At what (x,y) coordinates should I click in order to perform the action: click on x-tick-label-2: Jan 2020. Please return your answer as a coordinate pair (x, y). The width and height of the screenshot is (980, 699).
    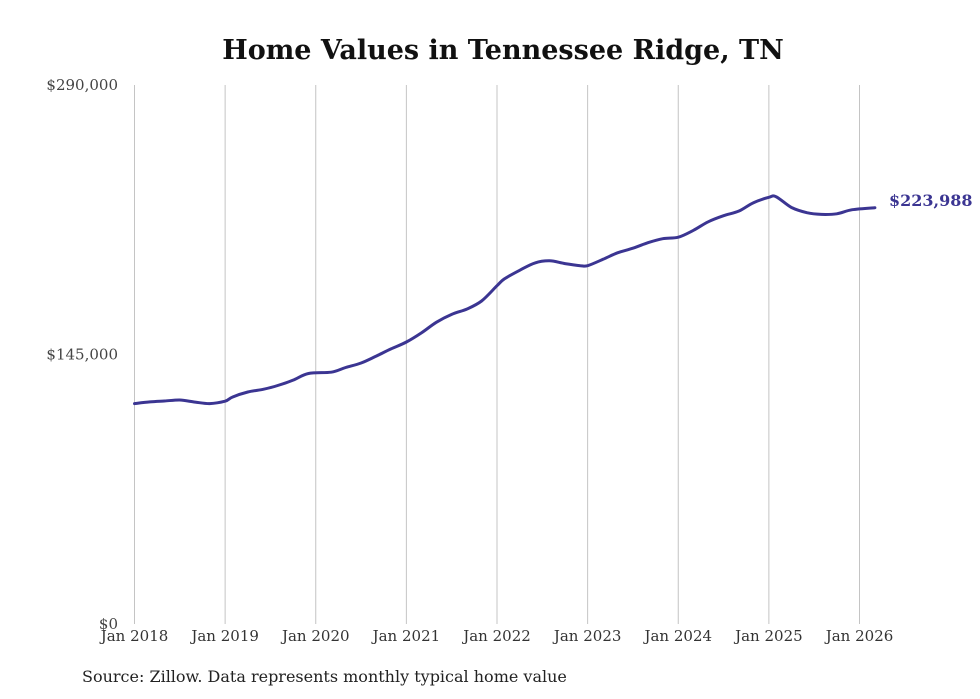
    Looking at the image, I should click on (315, 636).